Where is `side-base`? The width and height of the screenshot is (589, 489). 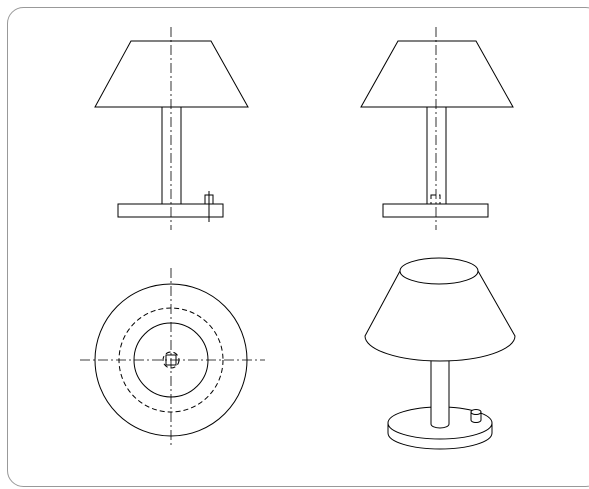 side-base is located at coordinates (435, 210).